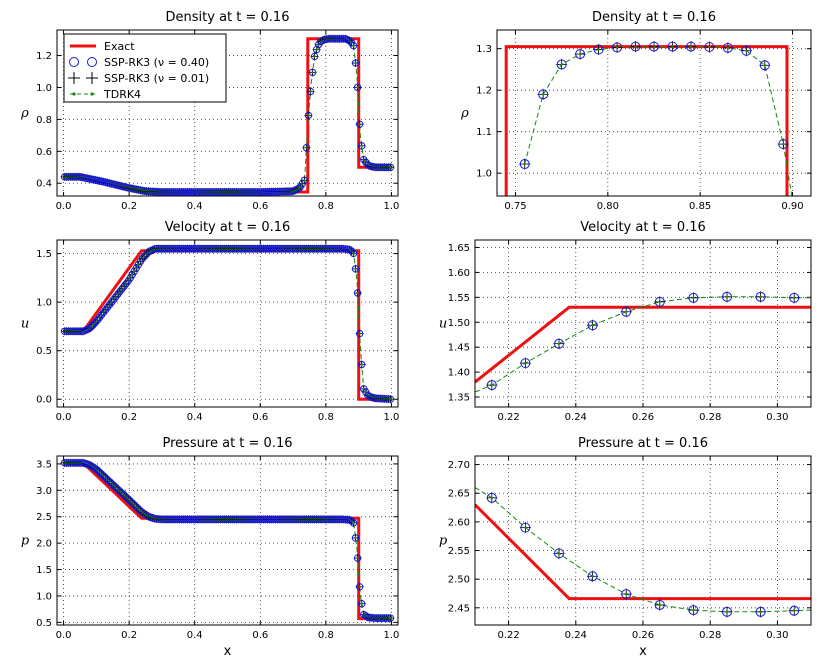  What do you see at coordinates (459, 323) in the screenshot?
I see `y-tick-label: 1.50` at bounding box center [459, 323].